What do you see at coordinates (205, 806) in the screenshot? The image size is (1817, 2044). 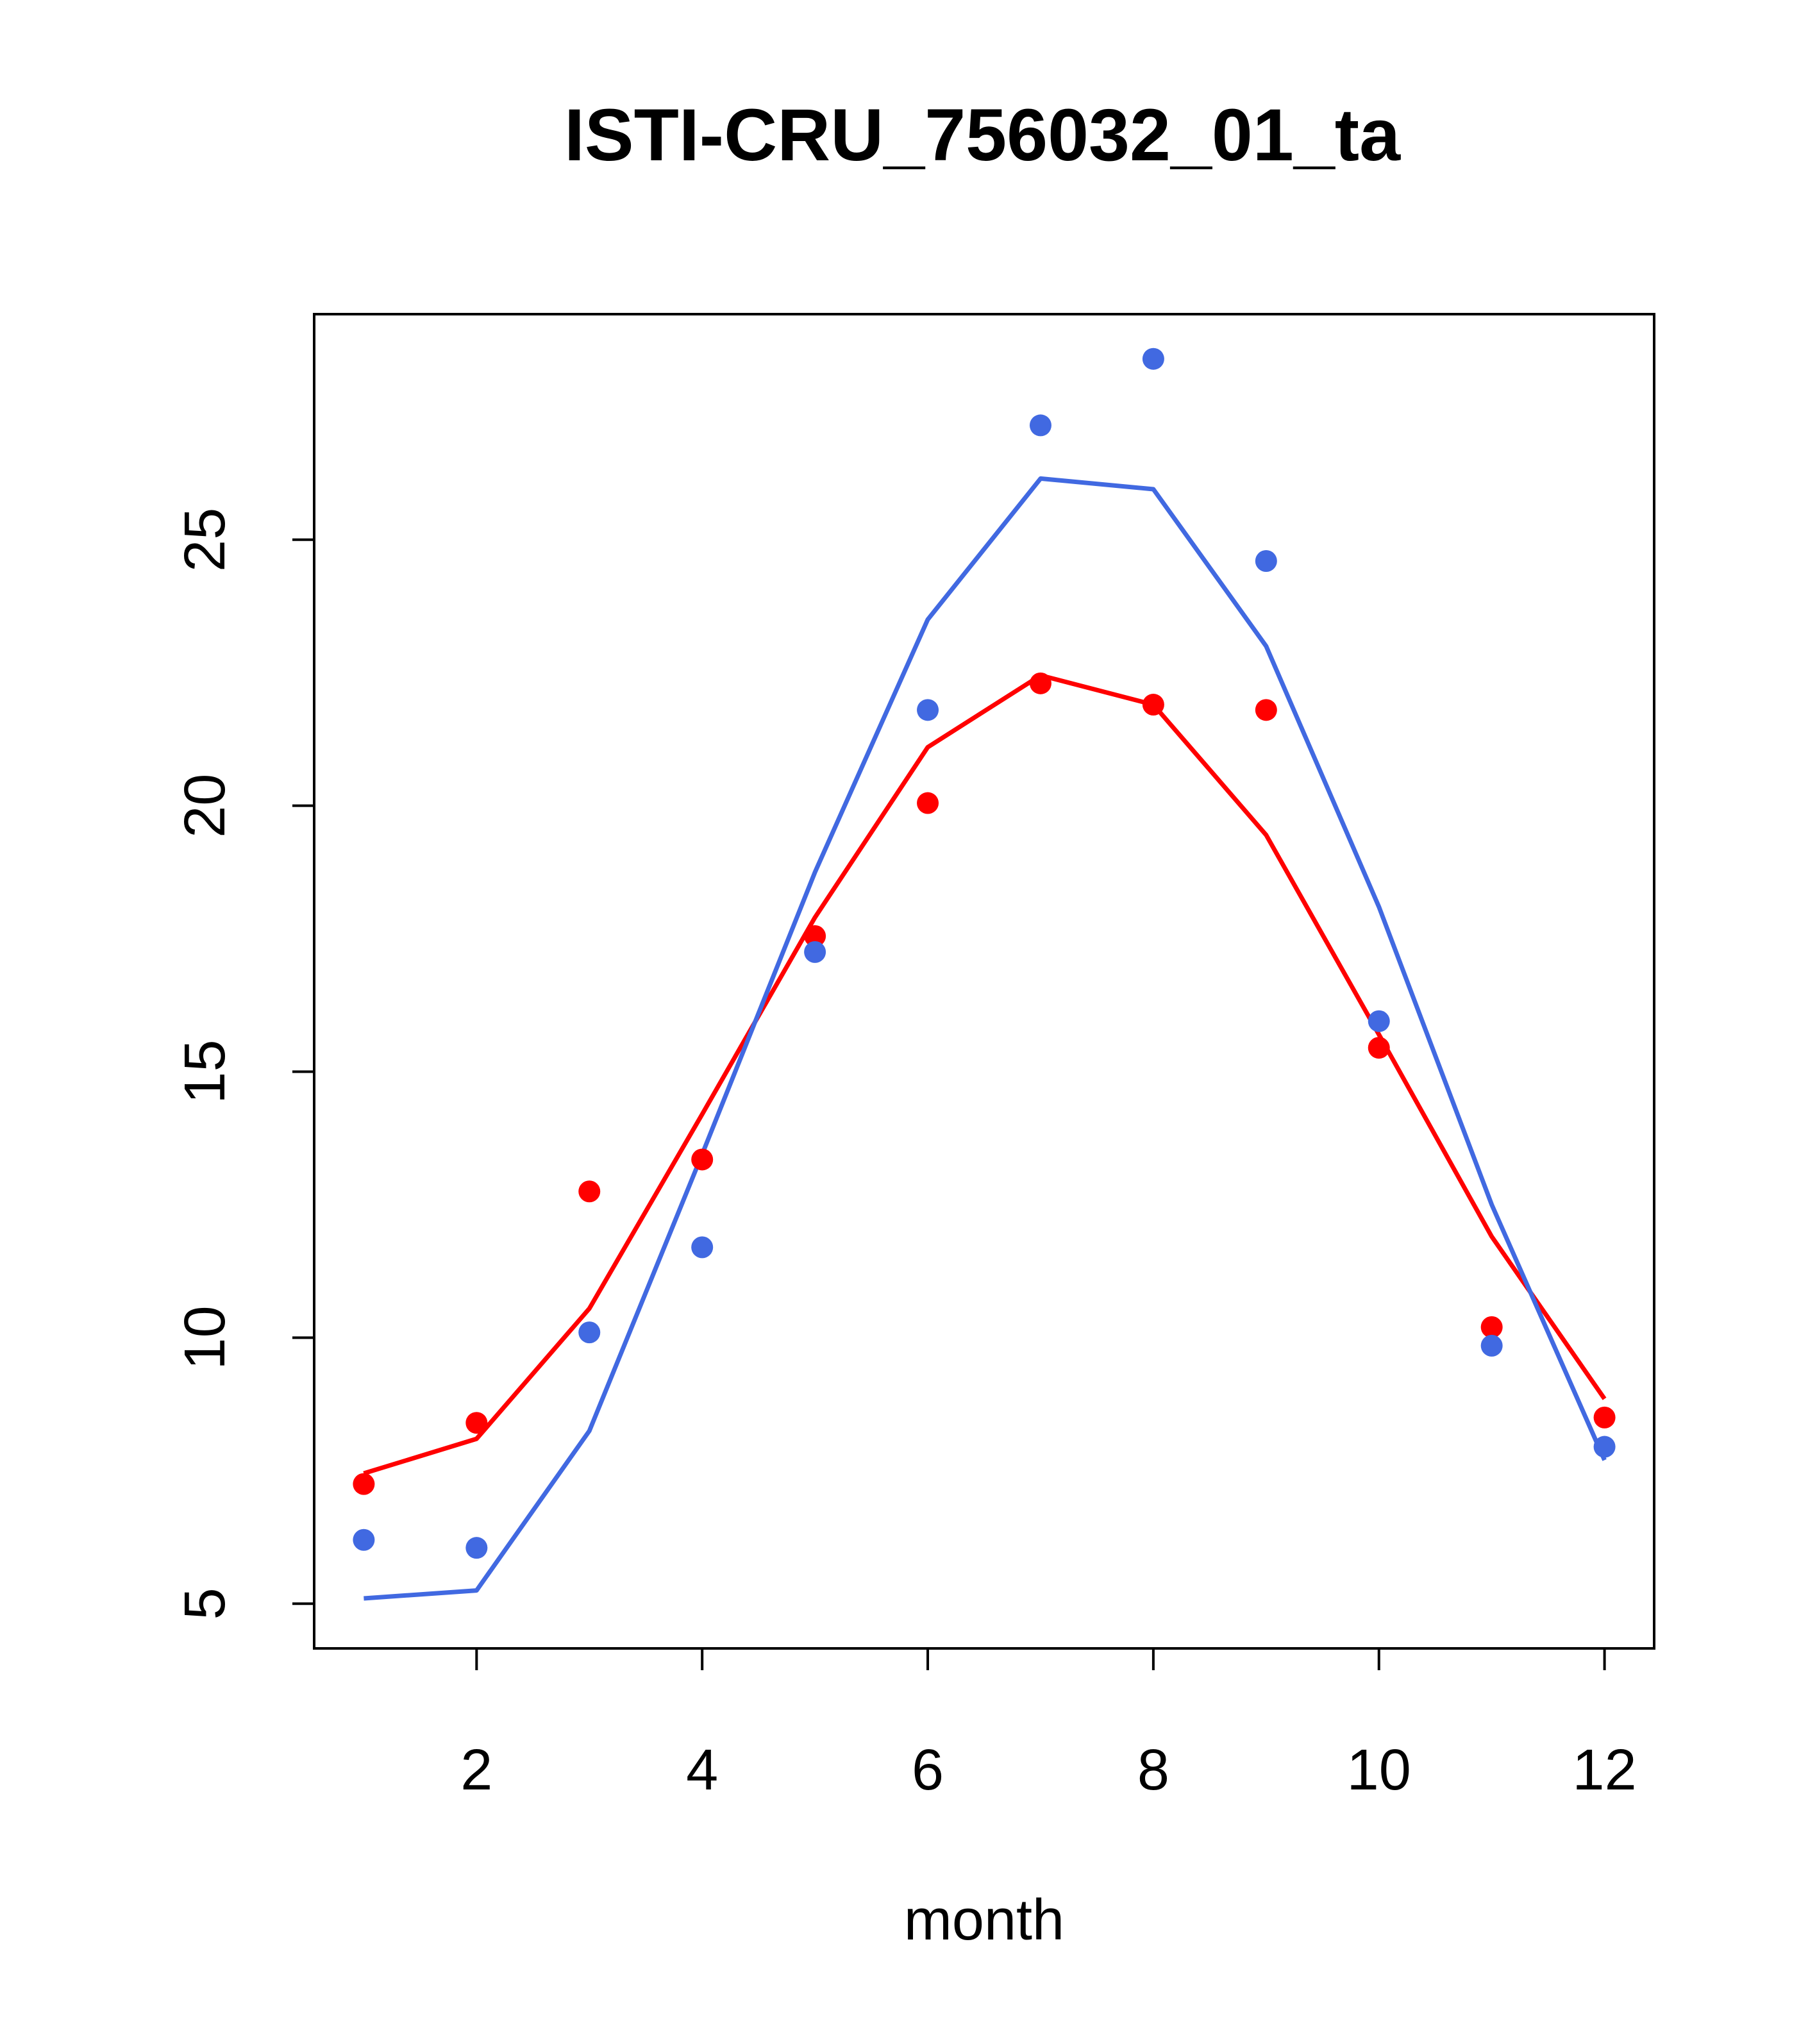 I see `y-tick-label-3: 20` at bounding box center [205, 806].